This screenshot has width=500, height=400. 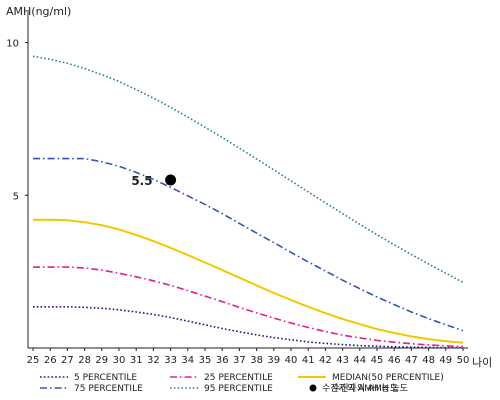 I want to click on legend-label: 25 PERCENTILE, so click(x=238, y=378).